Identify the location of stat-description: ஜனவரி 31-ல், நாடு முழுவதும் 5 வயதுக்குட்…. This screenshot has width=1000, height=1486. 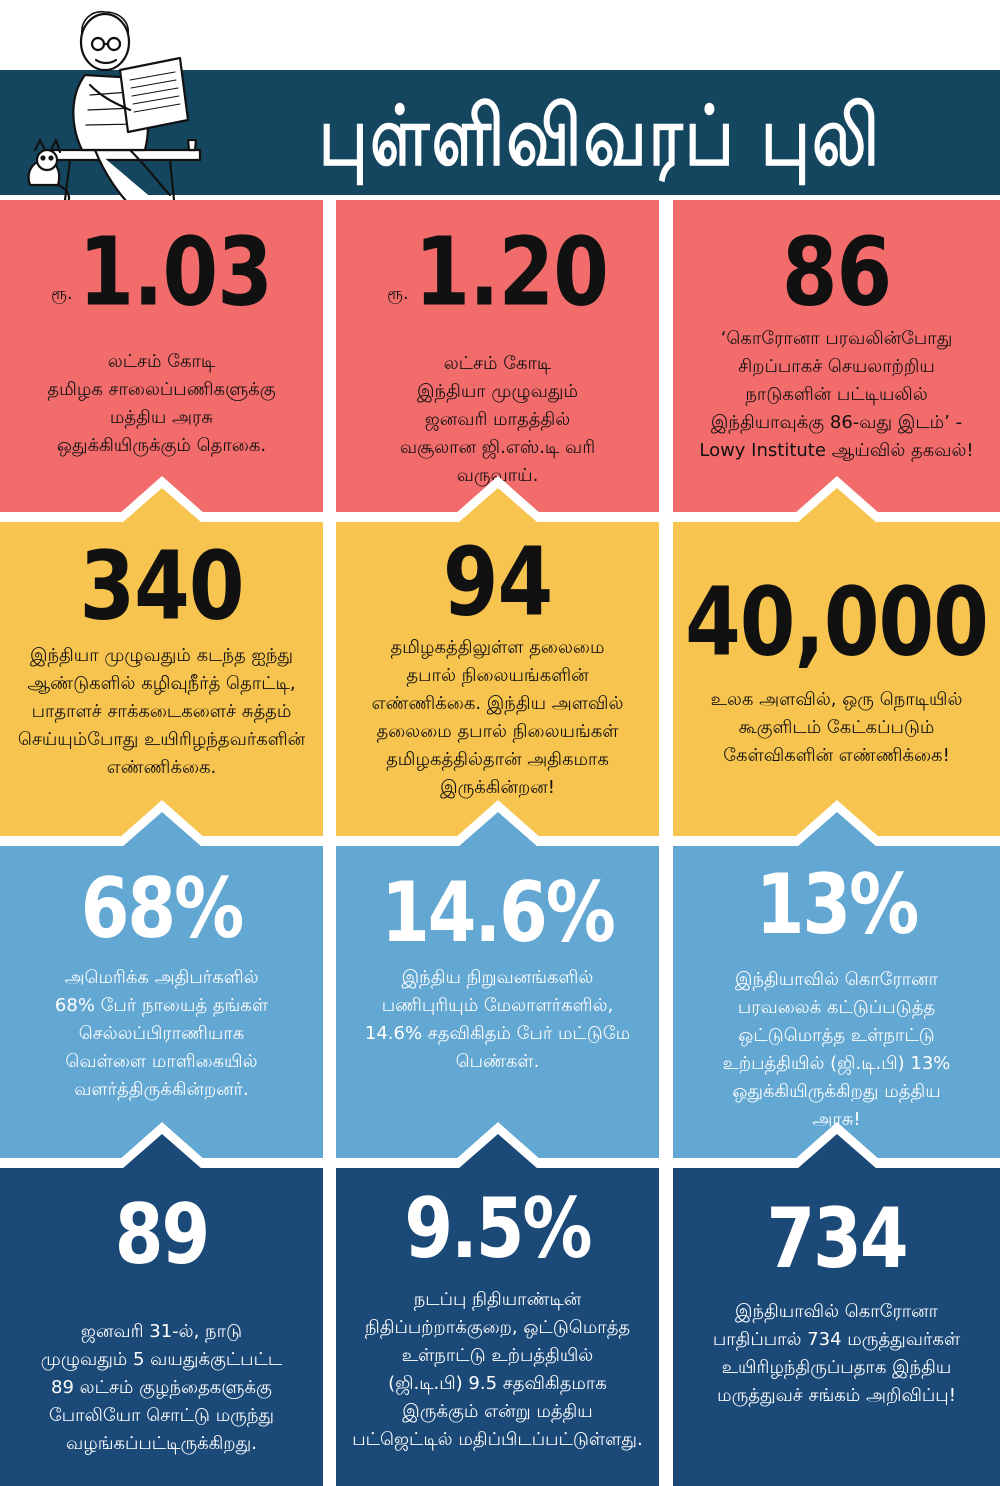
(161, 1387).